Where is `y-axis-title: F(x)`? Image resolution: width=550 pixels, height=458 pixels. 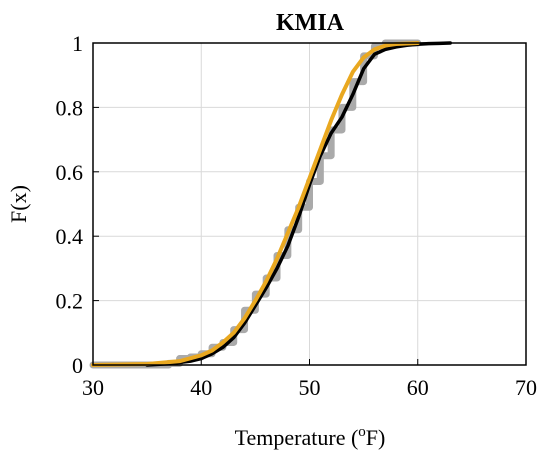 y-axis-title: F(x) is located at coordinates (18, 204).